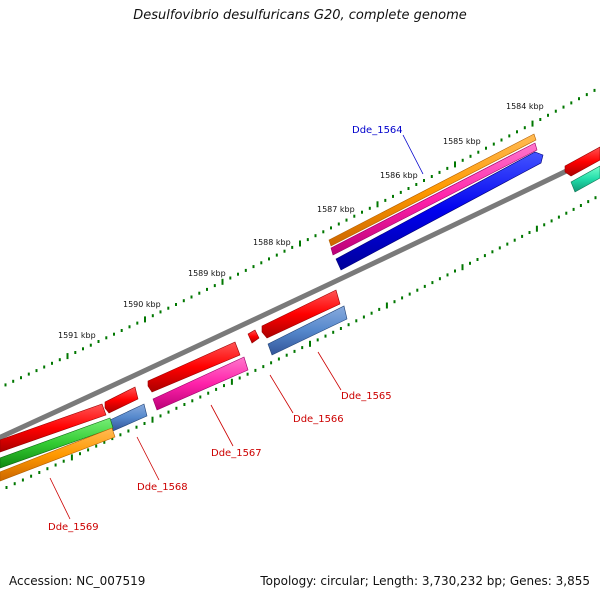  Describe the element at coordinates (336, 209) in the screenshot. I see `ruler-label: 1587 kbp` at that location.